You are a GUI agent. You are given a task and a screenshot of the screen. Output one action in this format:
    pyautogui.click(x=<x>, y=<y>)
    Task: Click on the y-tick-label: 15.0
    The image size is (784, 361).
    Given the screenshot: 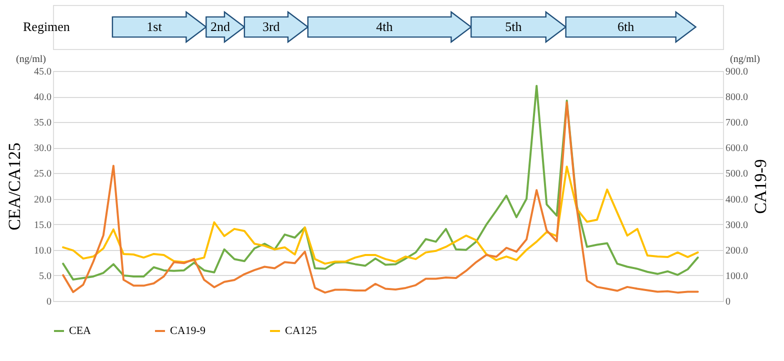 What is the action you would take?
    pyautogui.click(x=43, y=225)
    